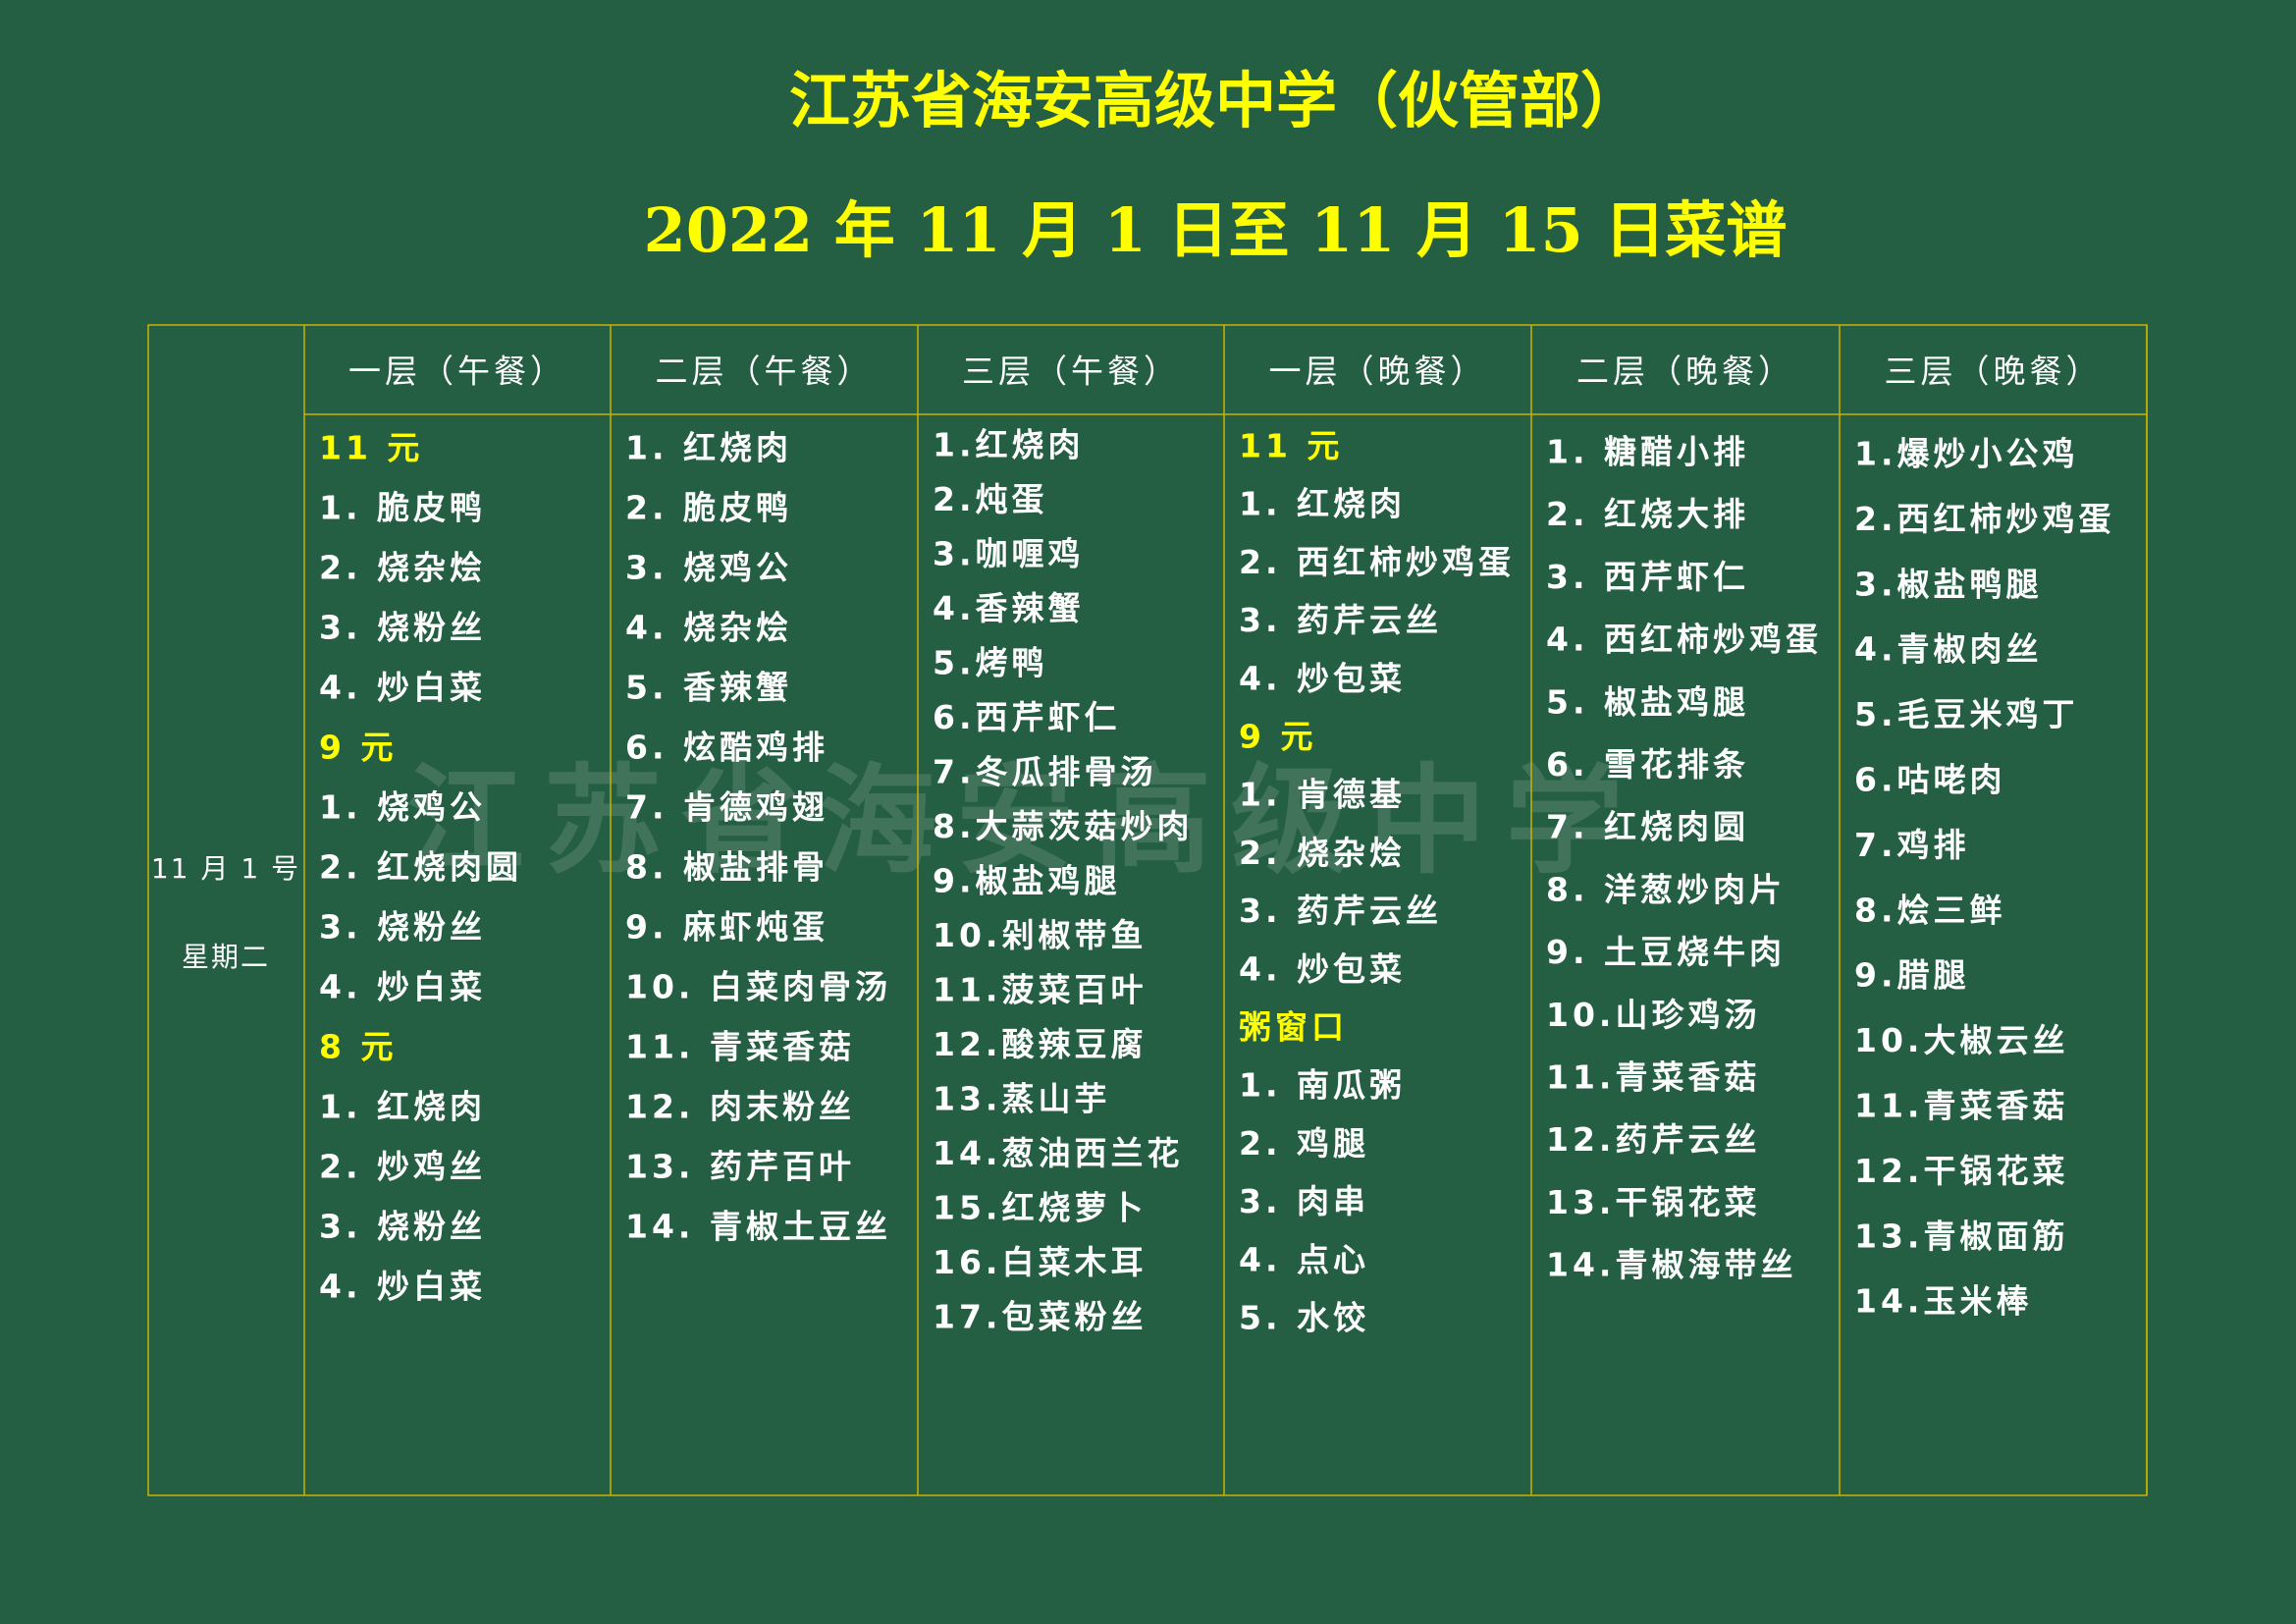 The height and width of the screenshot is (1624, 2296). What do you see at coordinates (1027, 881) in the screenshot?
I see `menu-item: 9.椒盐鸡腿` at bounding box center [1027, 881].